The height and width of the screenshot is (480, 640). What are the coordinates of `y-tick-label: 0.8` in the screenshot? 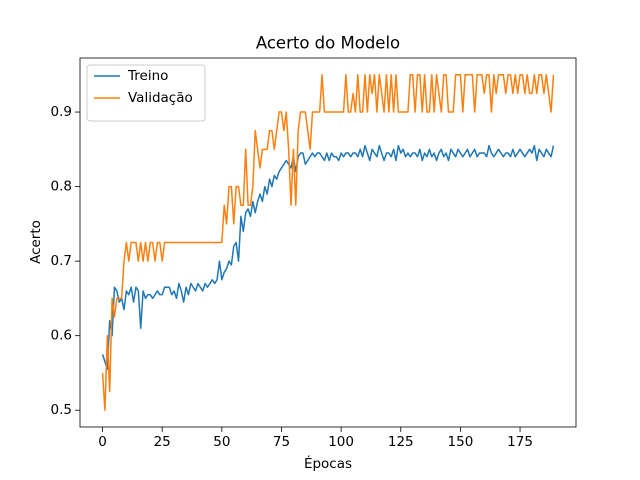 It's located at (61, 187).